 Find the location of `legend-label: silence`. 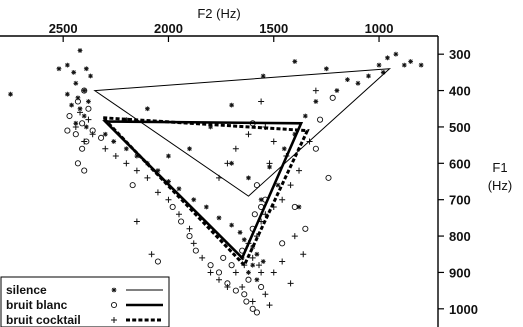

legend-label: silence is located at coordinates (26, 290).